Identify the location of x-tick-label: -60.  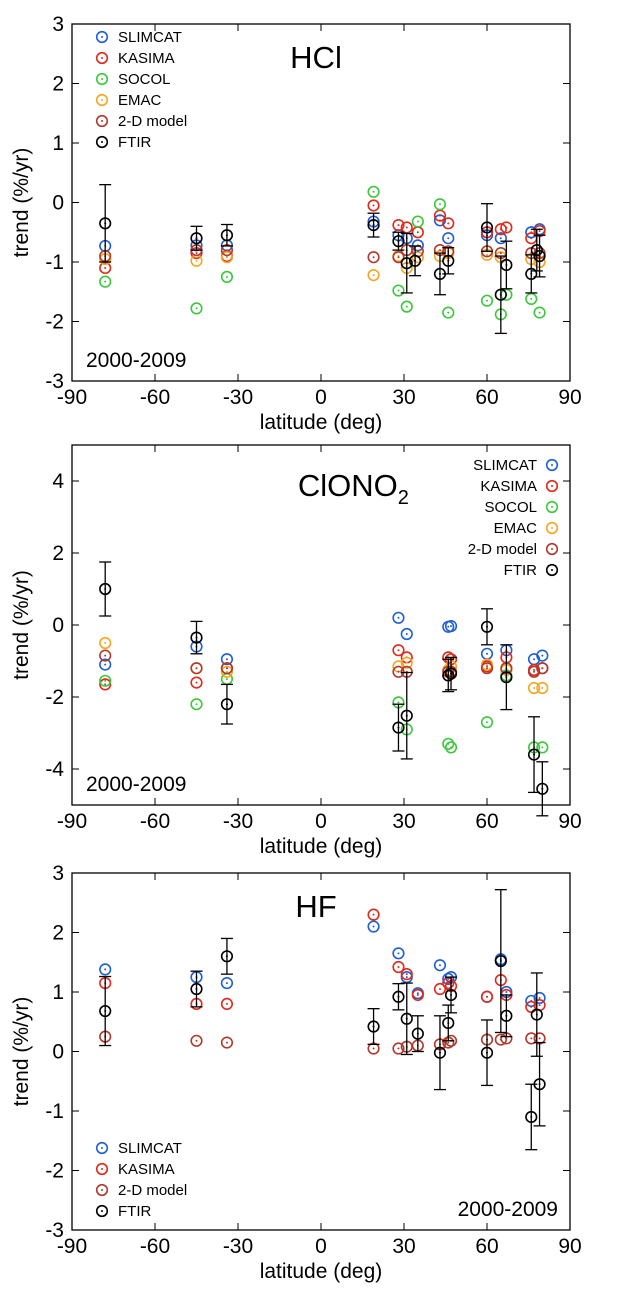
(155, 821).